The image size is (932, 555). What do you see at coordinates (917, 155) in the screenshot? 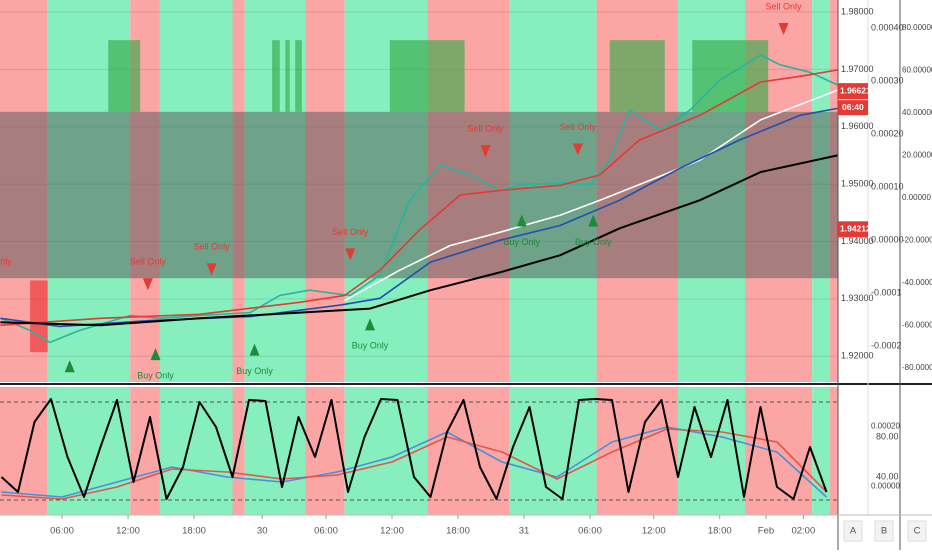
I see `y3-tick-label: 20.00000` at bounding box center [917, 155].